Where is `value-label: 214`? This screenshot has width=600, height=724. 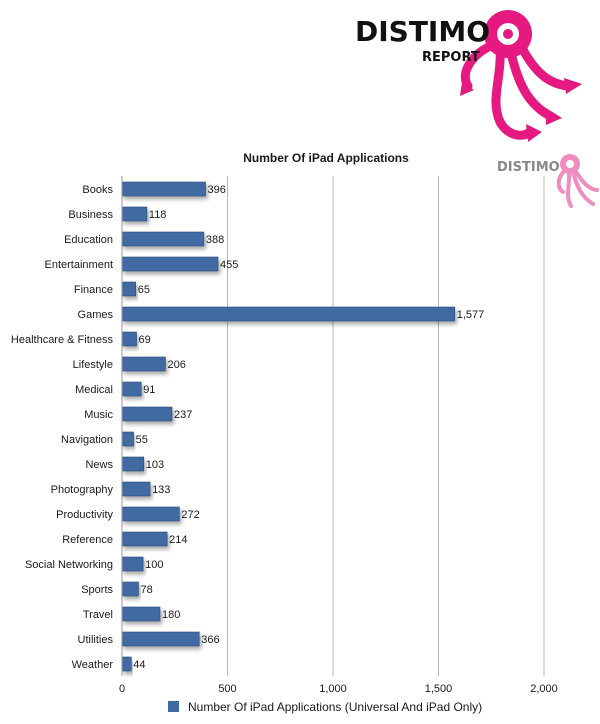
value-label: 214 is located at coordinates (178, 540).